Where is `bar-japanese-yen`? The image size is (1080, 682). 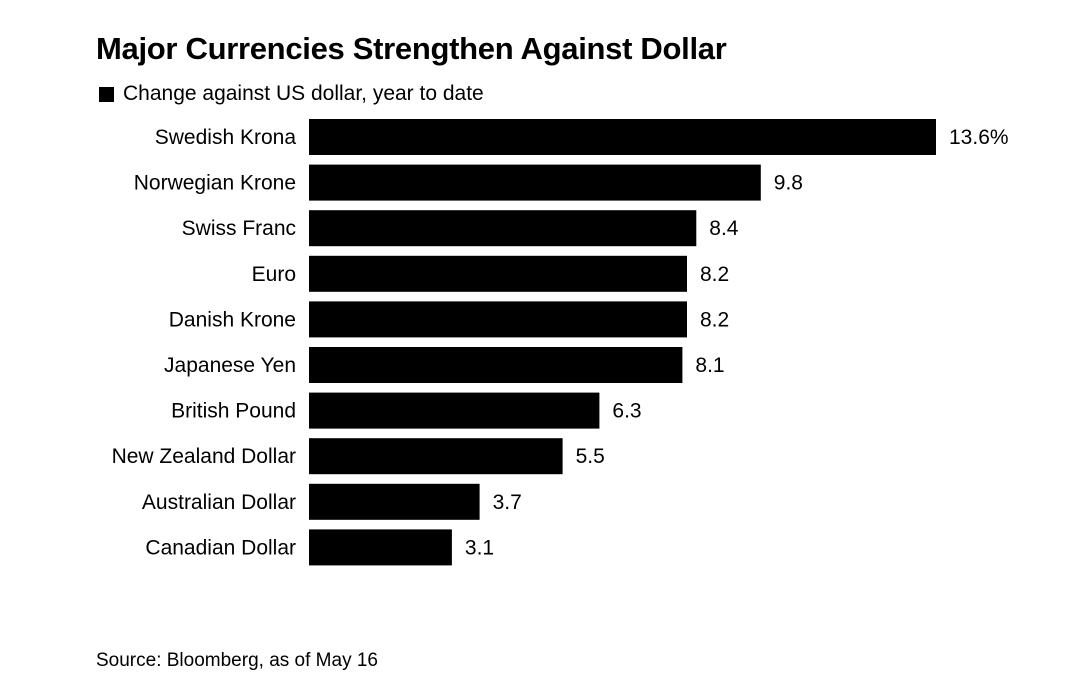 bar-japanese-yen is located at coordinates (496, 365).